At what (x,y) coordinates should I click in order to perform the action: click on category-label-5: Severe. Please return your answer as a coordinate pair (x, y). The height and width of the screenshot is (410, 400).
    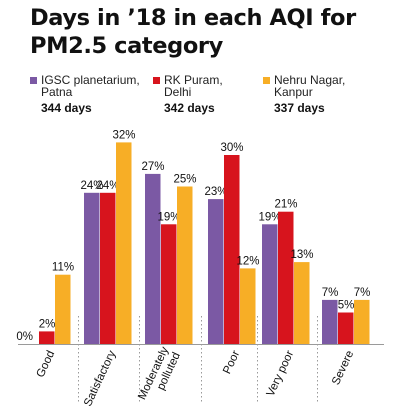
    Looking at the image, I should click on (343, 368).